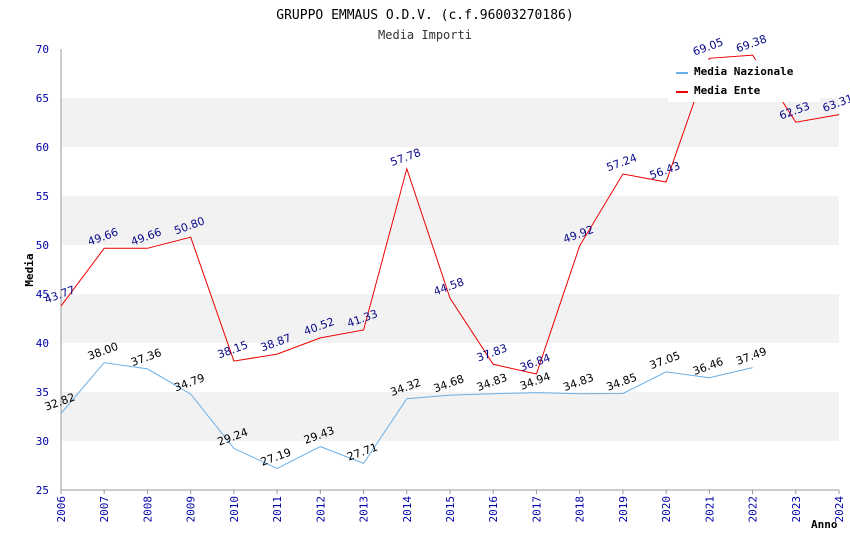  I want to click on x-tick-label: 2011, so click(277, 509).